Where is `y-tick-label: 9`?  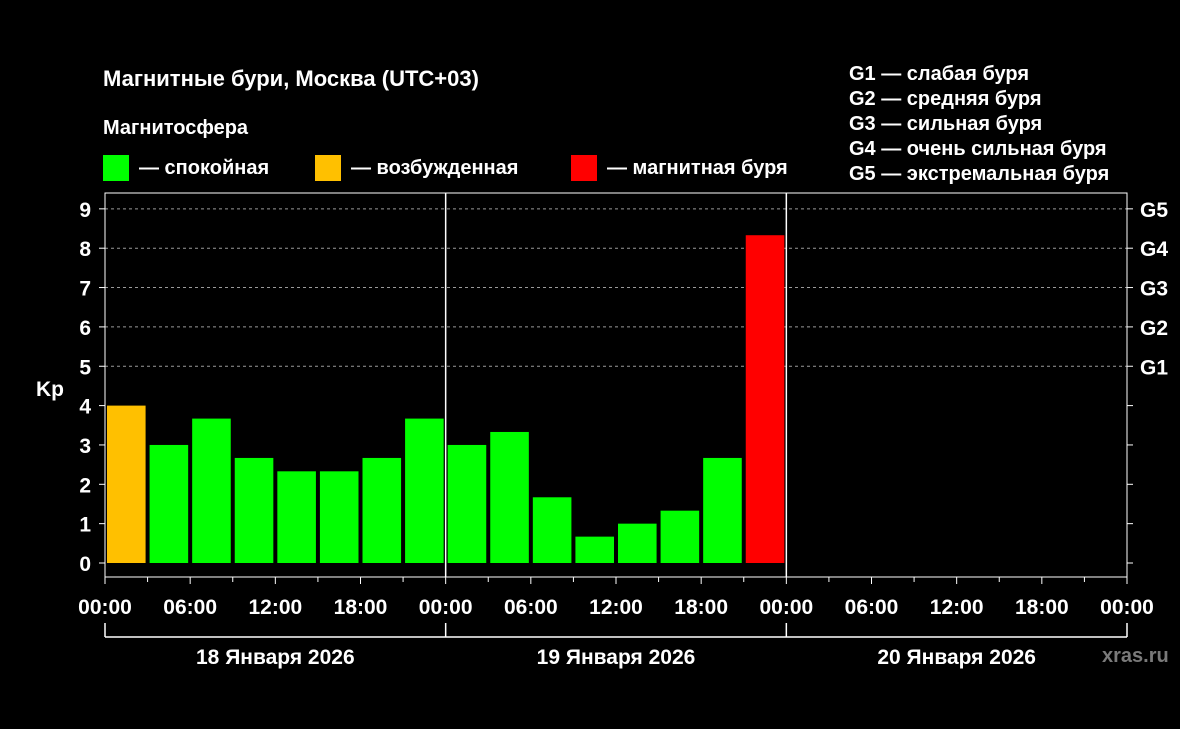 y-tick-label: 9 is located at coordinates (85, 210).